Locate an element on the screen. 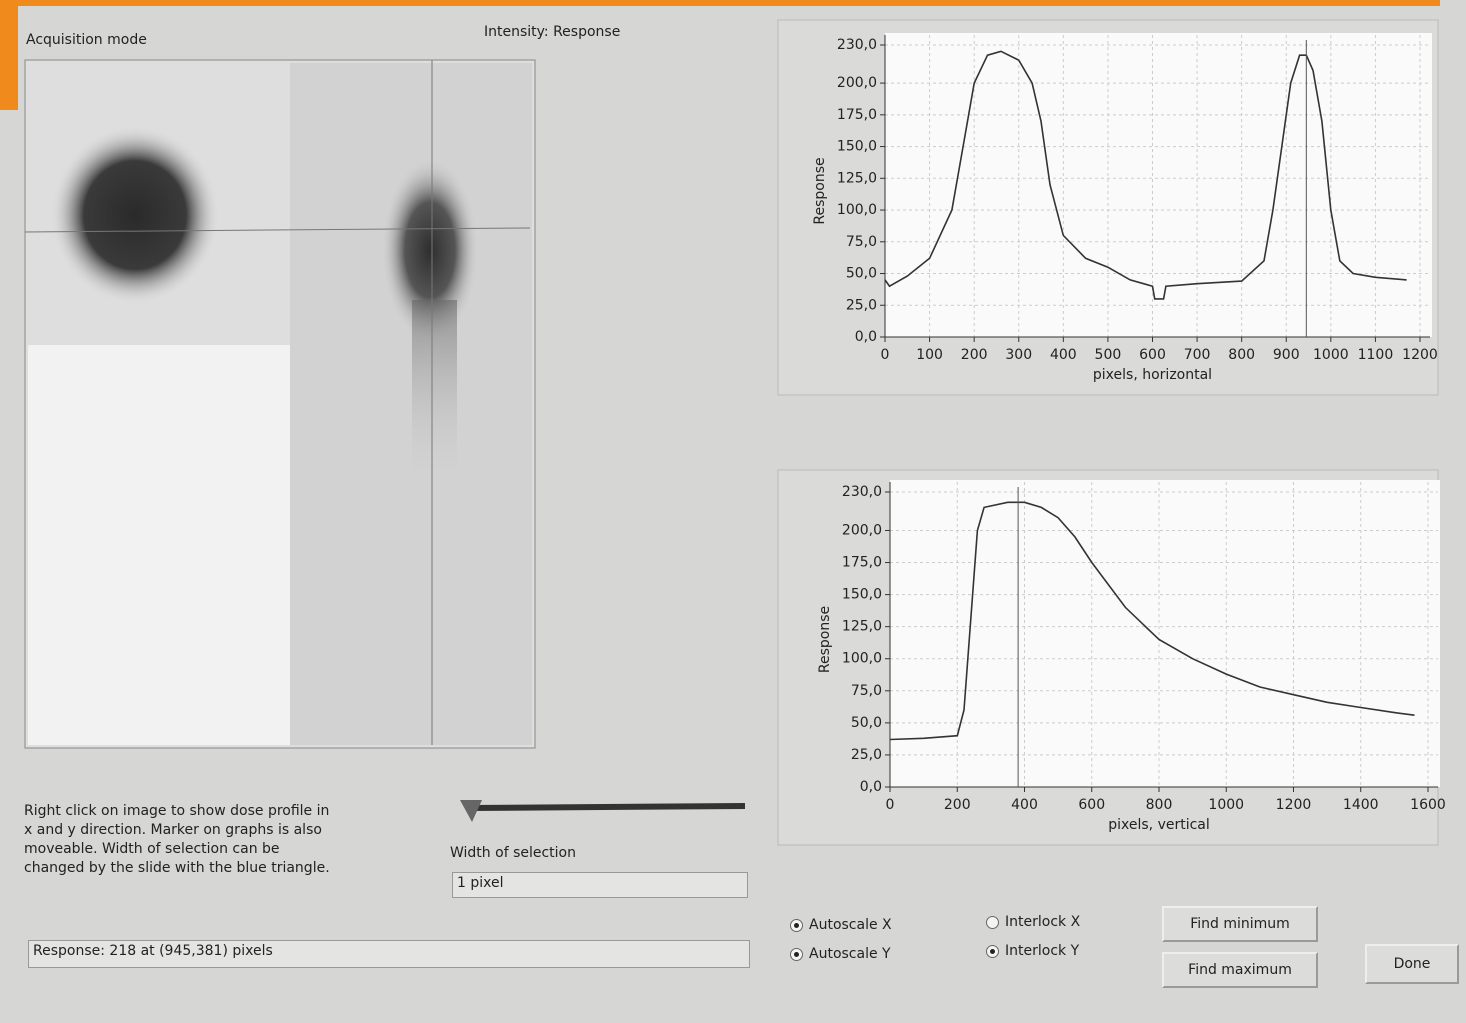 Image resolution: width=1466 pixels, height=1023 pixels. x-tick-label: 1600 is located at coordinates (1428, 805).